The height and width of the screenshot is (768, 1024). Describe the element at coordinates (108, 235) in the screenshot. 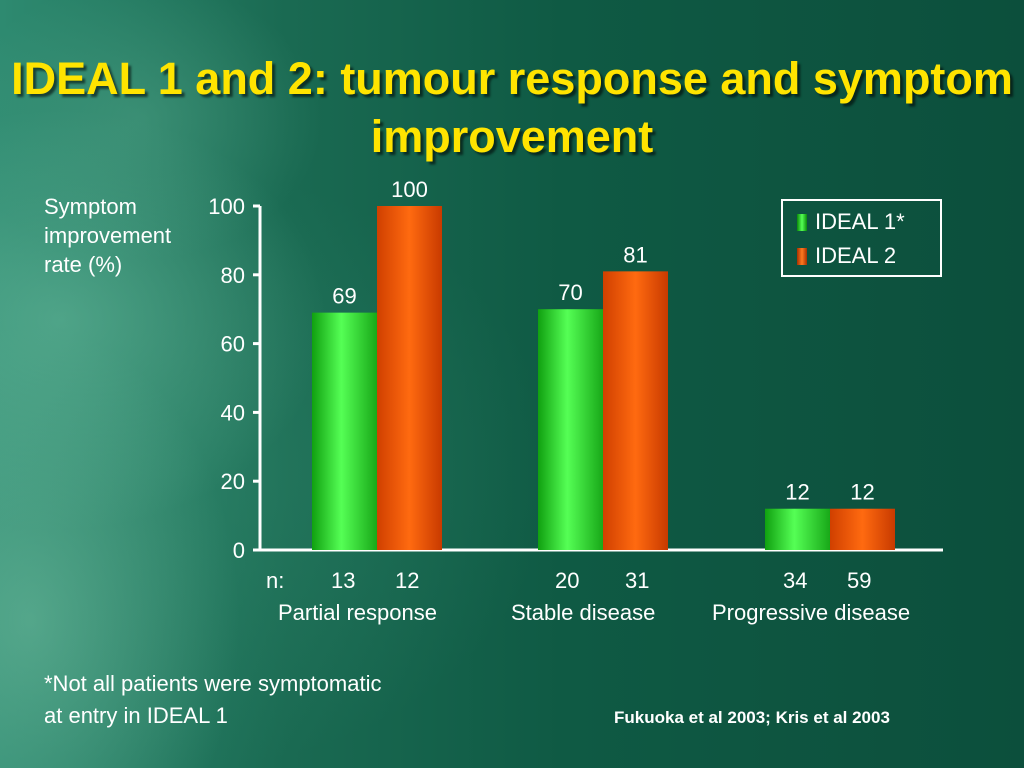

I see `y-axis-label: Symptom improvement rate (%)` at that location.